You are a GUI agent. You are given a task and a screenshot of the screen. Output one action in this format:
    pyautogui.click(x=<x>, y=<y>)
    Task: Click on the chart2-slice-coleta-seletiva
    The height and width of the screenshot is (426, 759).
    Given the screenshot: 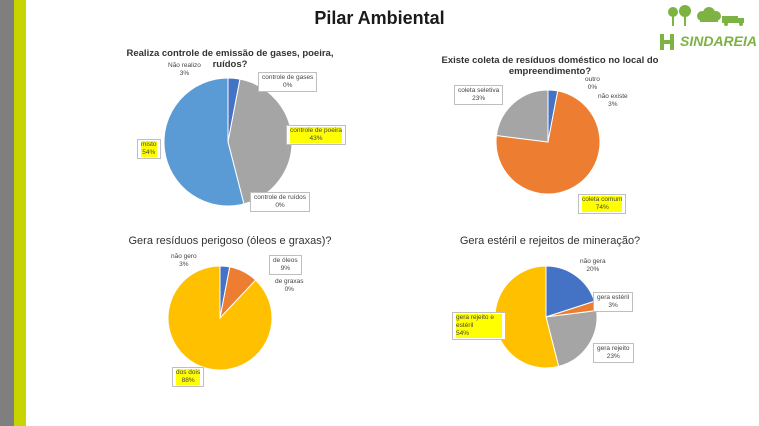 What is the action you would take?
    pyautogui.click(x=522, y=116)
    